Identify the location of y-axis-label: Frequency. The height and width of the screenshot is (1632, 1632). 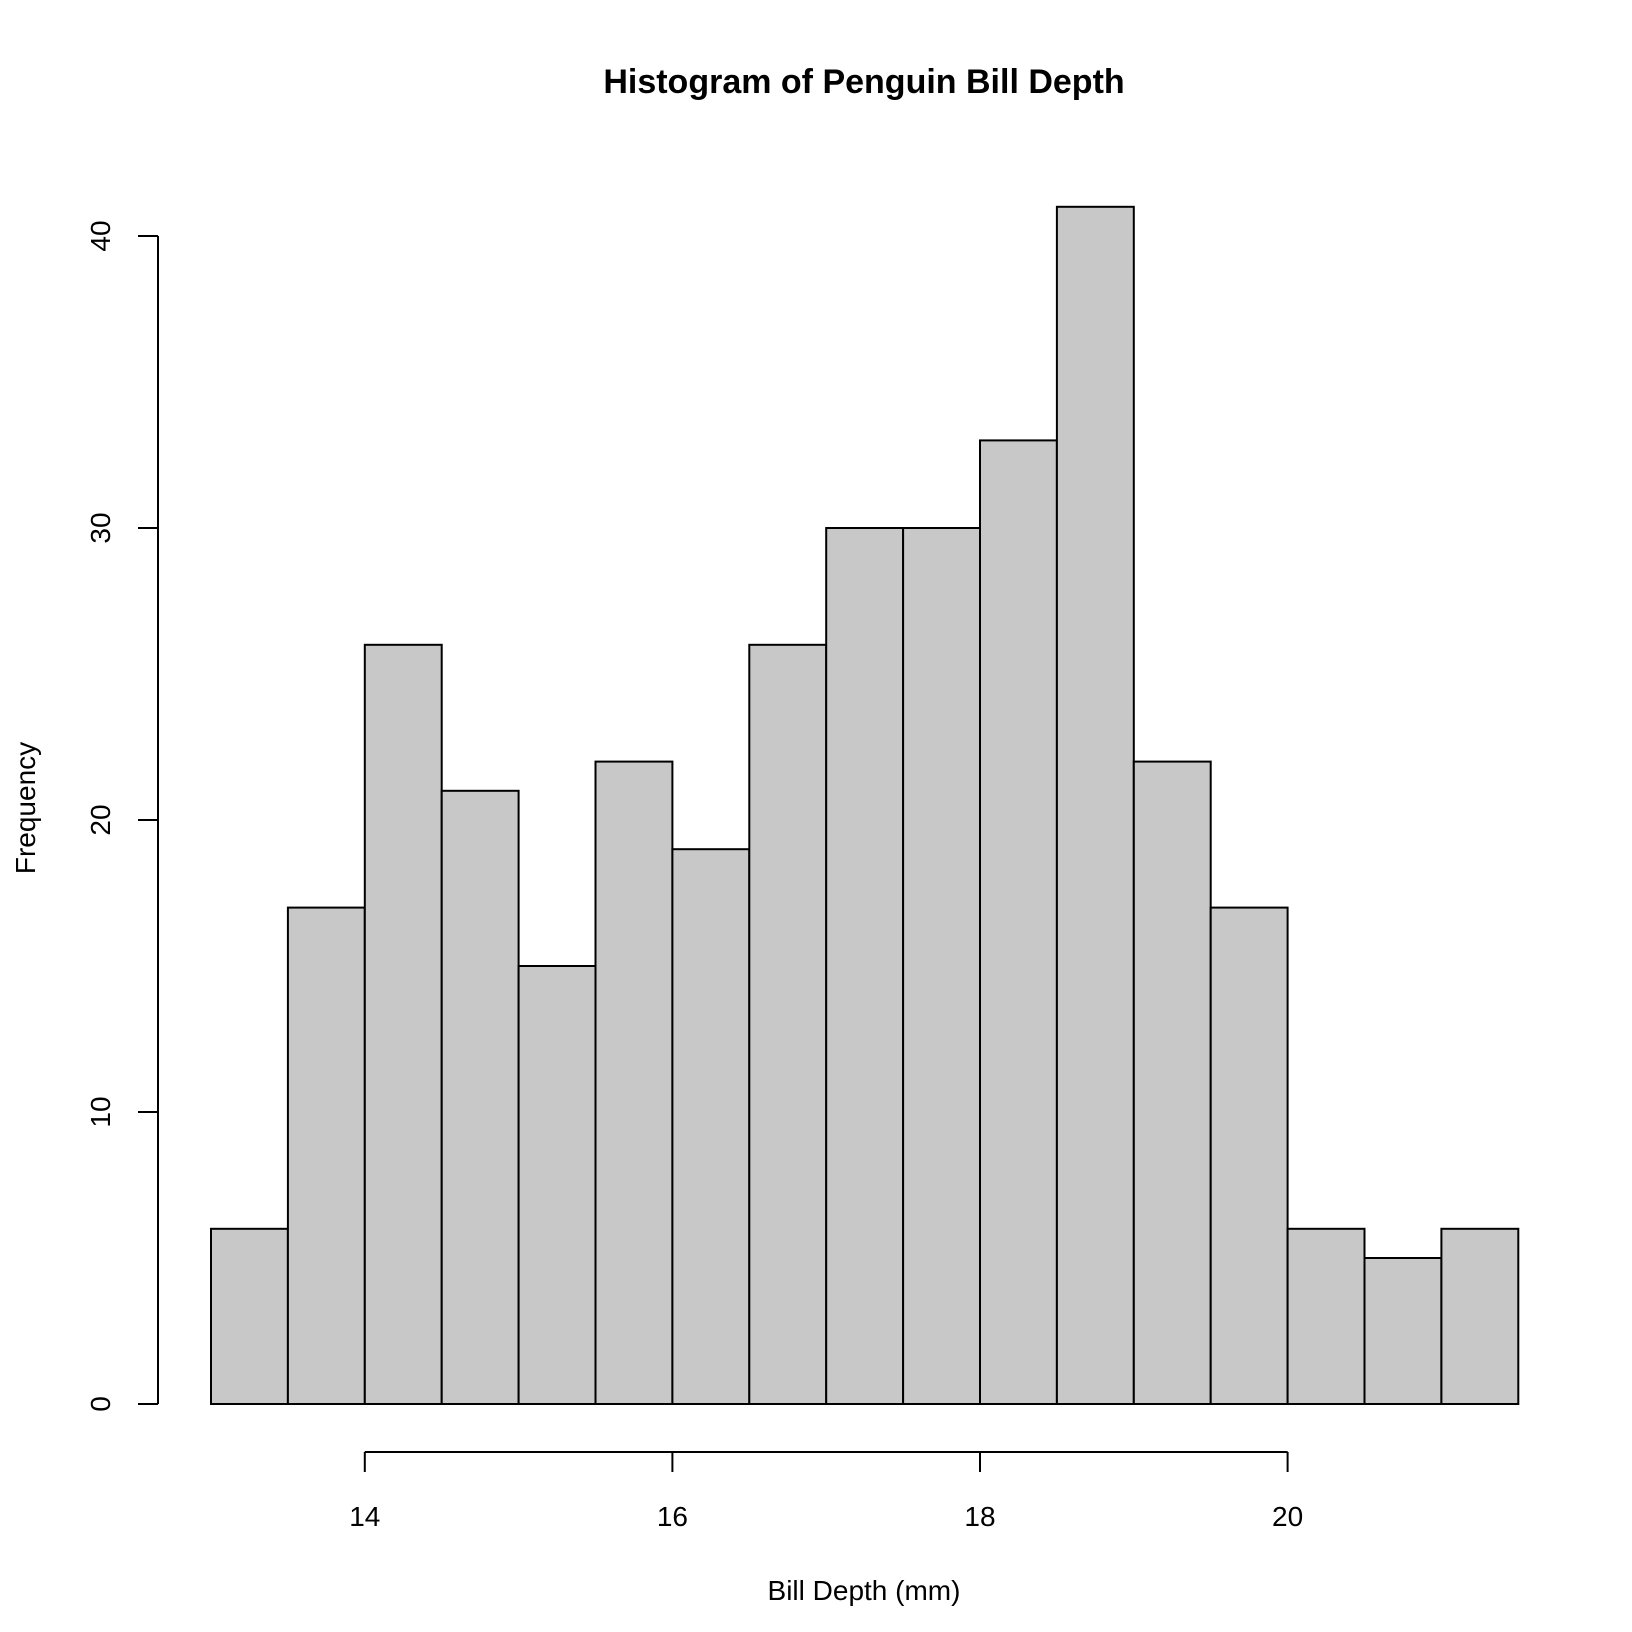
(25, 808).